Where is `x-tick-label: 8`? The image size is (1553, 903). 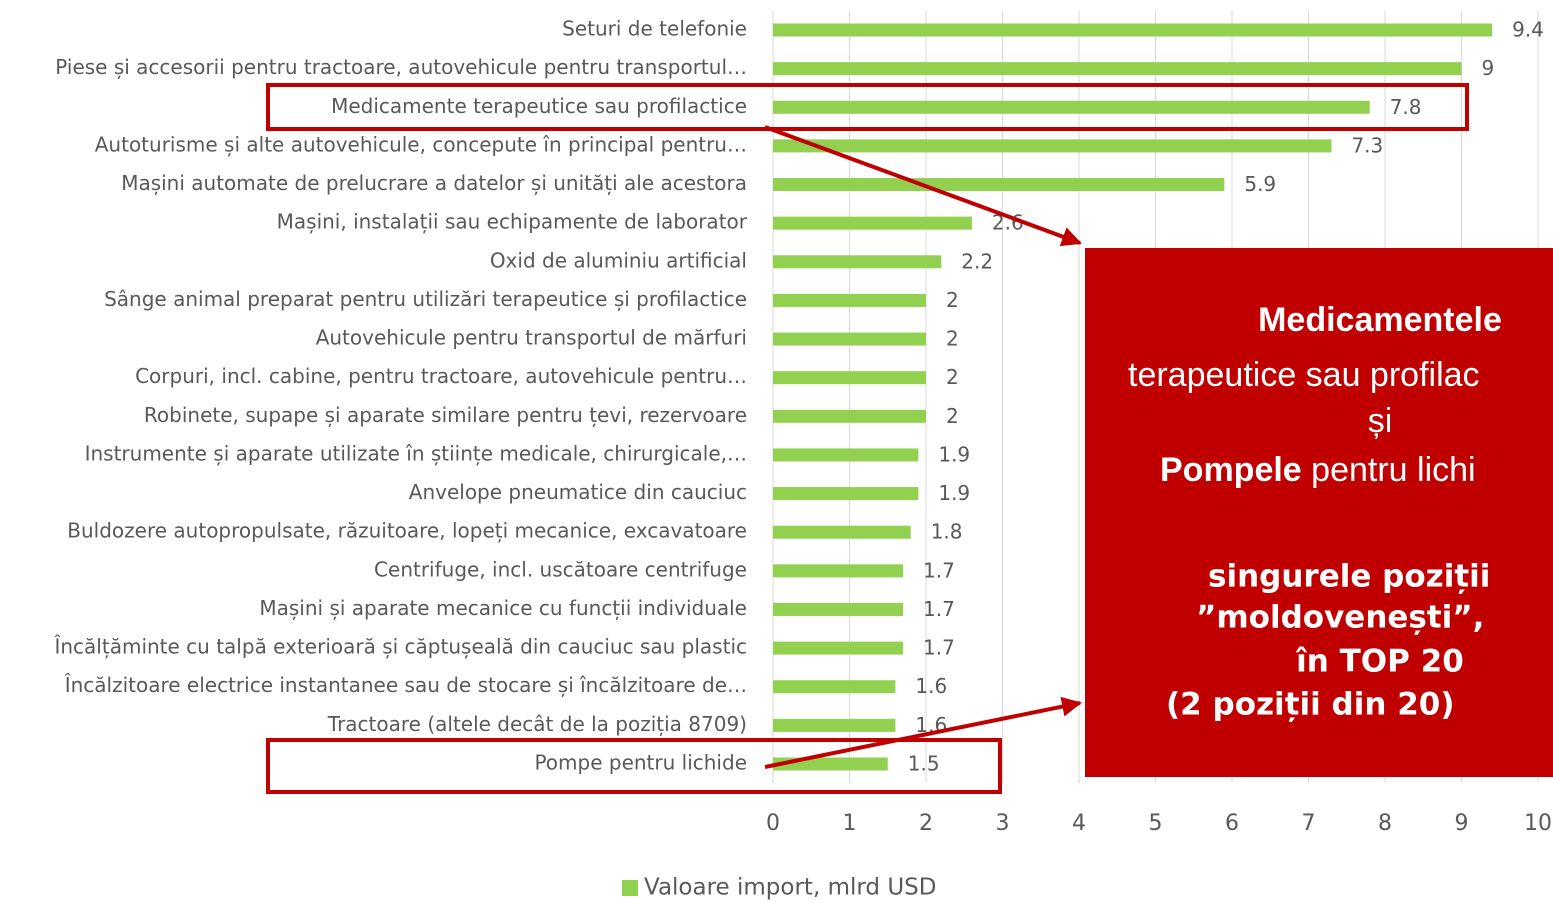 x-tick-label: 8 is located at coordinates (1385, 823).